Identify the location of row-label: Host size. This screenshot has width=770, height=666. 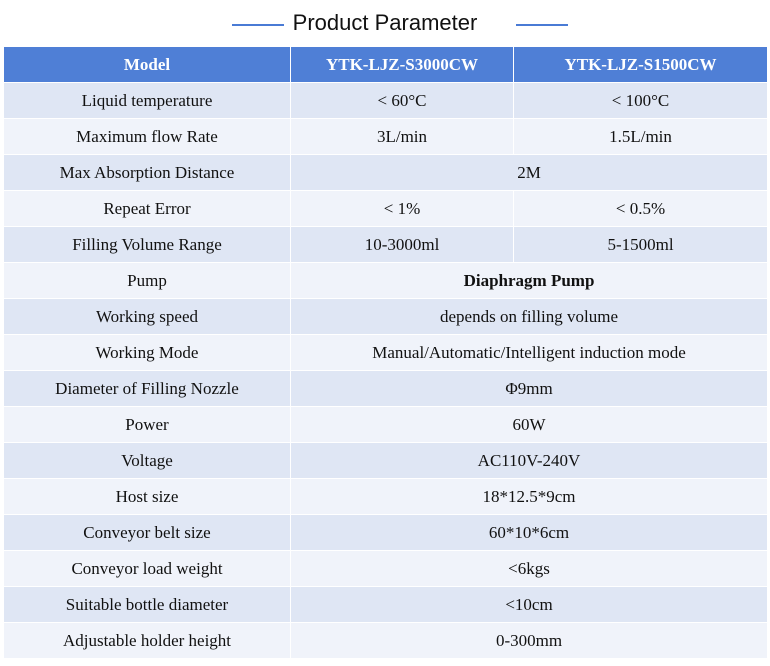
(147, 496).